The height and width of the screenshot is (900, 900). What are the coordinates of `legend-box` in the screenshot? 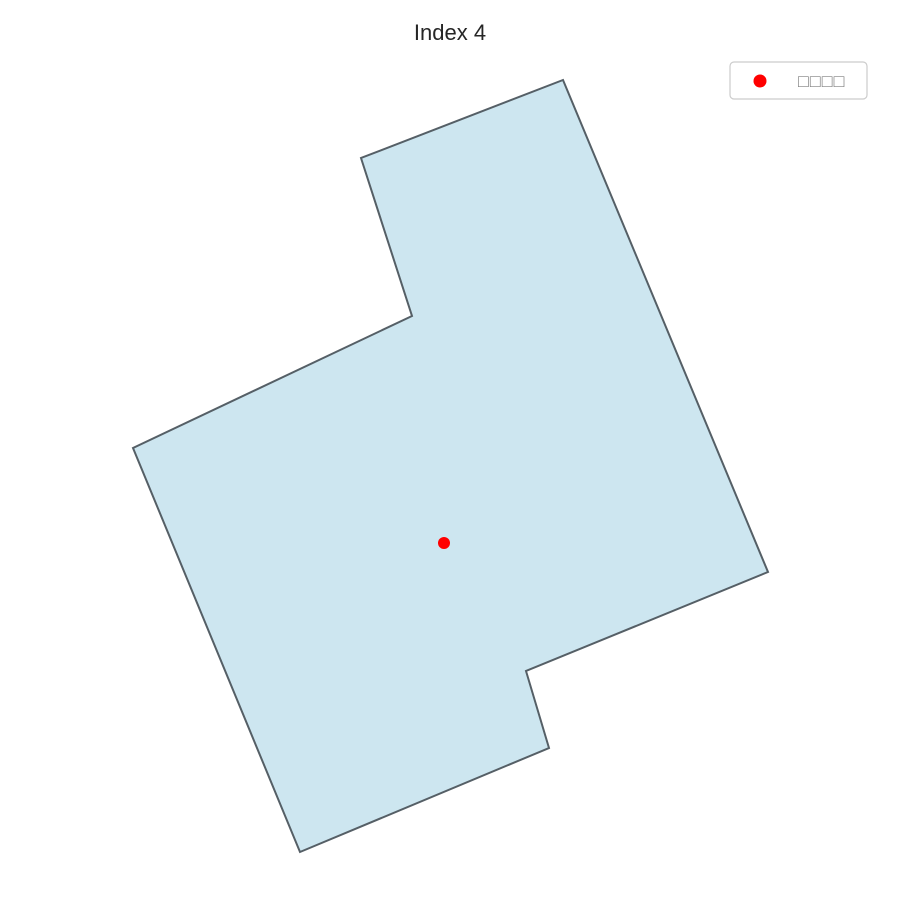 It's located at (798, 80).